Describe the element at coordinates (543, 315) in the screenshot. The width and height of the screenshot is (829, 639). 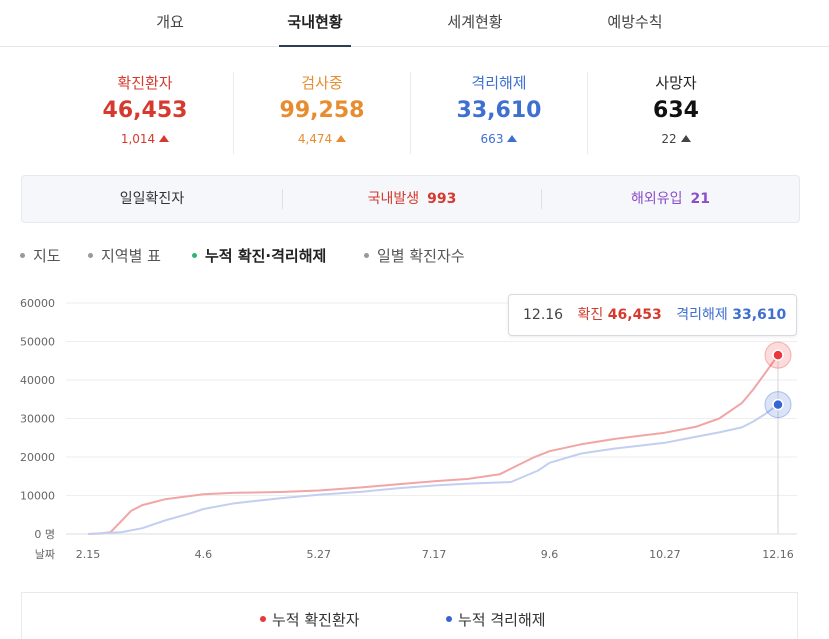
I see `tooltip-date: 12.16` at that location.